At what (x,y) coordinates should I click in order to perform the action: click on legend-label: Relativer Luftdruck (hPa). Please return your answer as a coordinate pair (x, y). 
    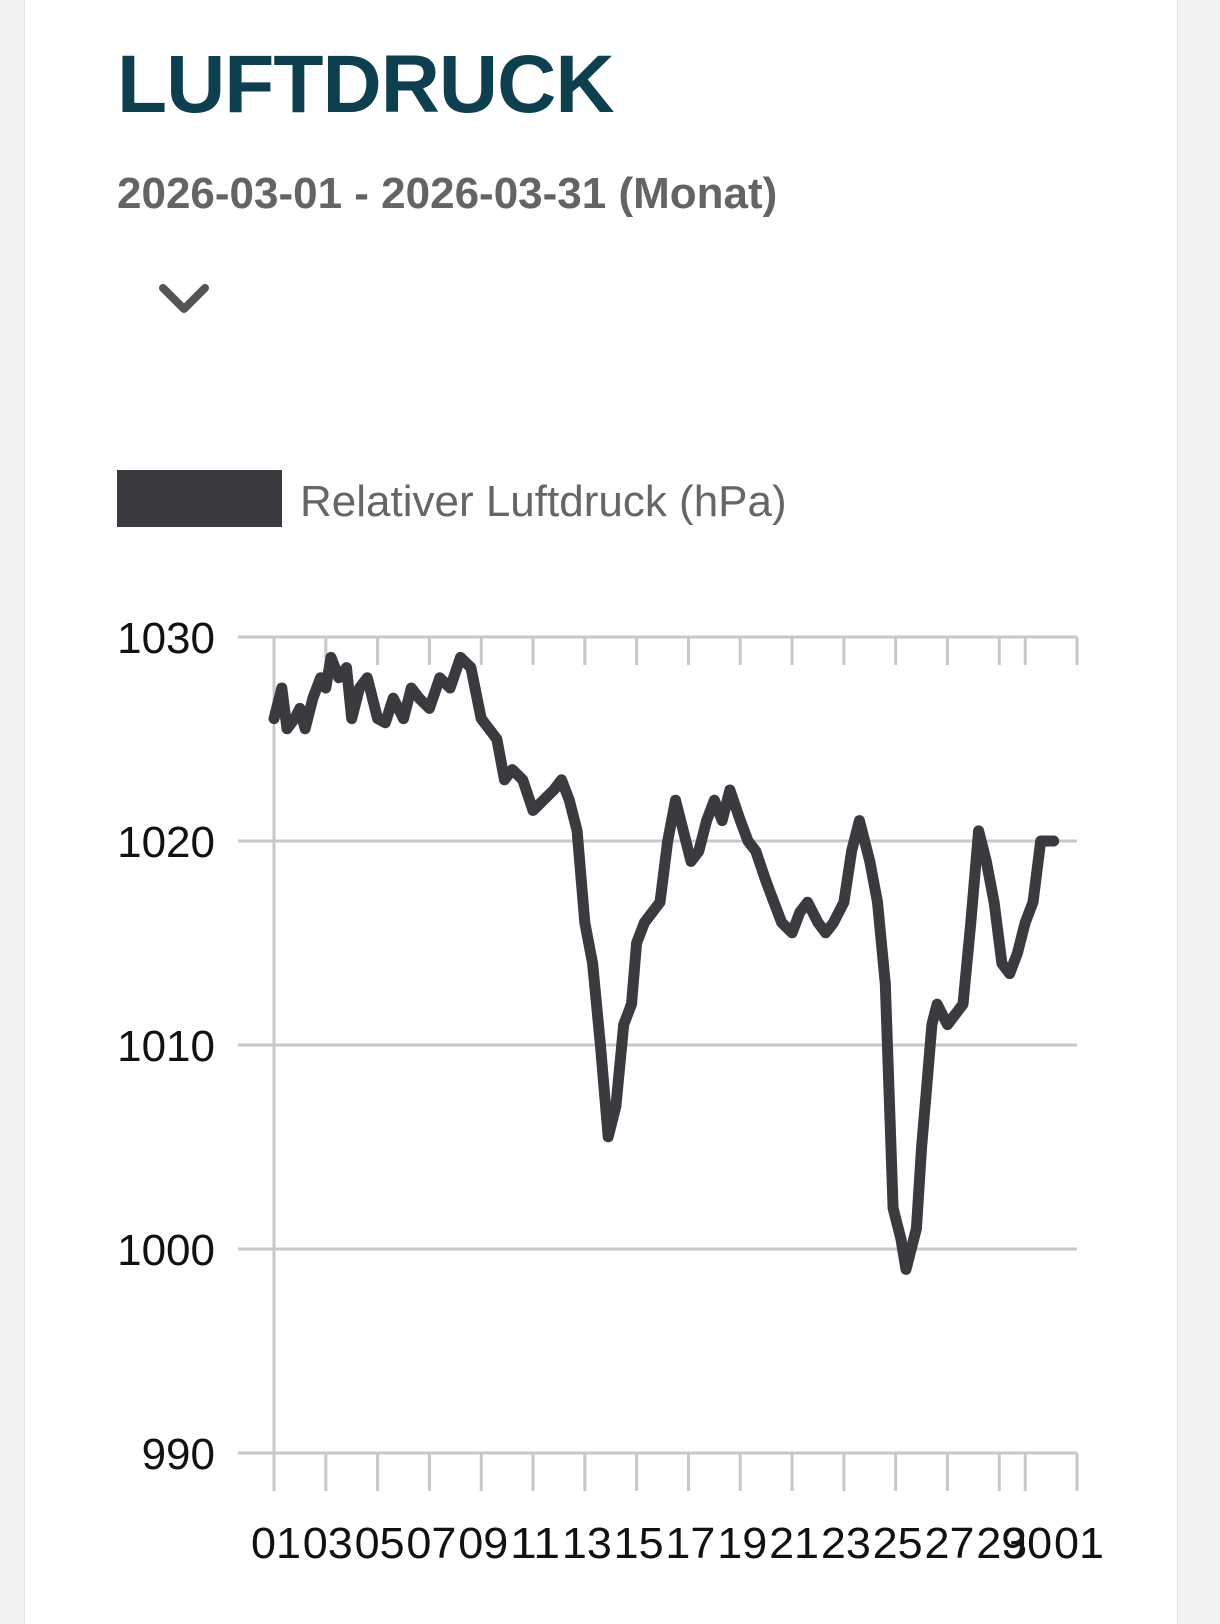
    Looking at the image, I should click on (543, 501).